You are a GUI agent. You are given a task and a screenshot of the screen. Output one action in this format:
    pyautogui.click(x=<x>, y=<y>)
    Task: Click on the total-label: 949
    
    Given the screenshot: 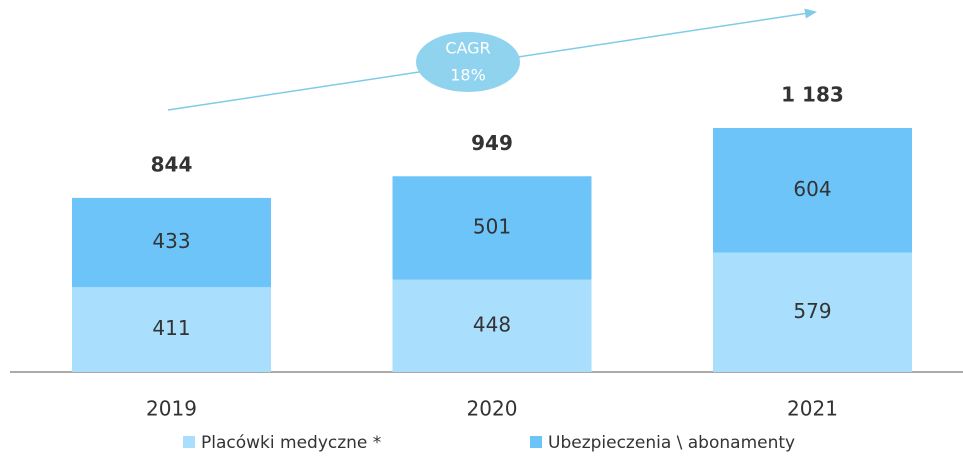 What is the action you would take?
    pyautogui.click(x=492, y=143)
    